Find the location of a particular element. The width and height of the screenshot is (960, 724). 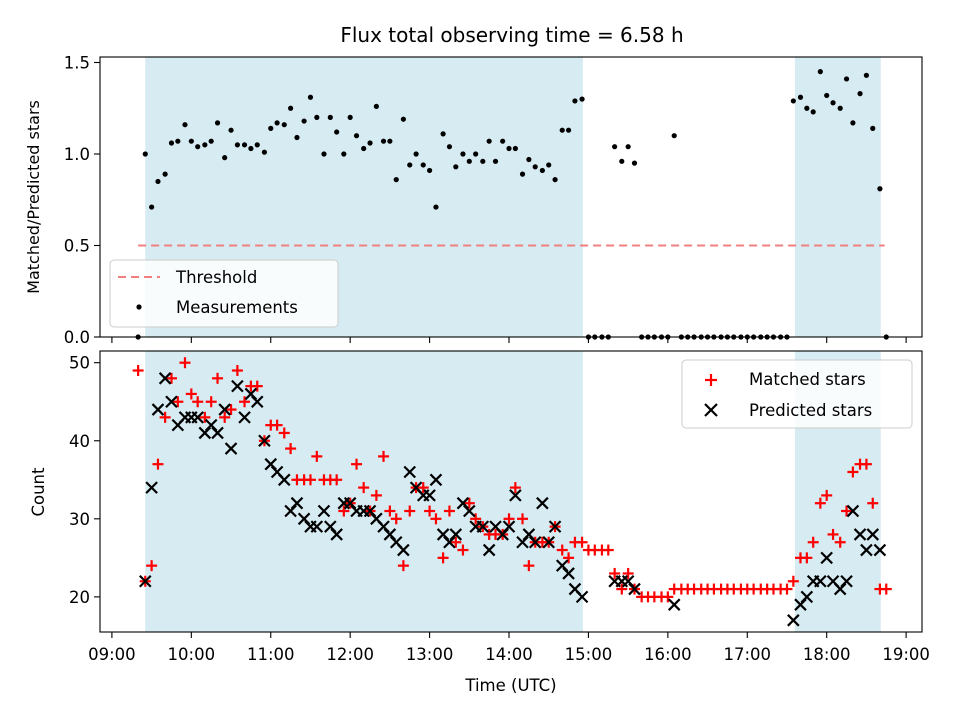

bottom-legend-box is located at coordinates (797, 394).